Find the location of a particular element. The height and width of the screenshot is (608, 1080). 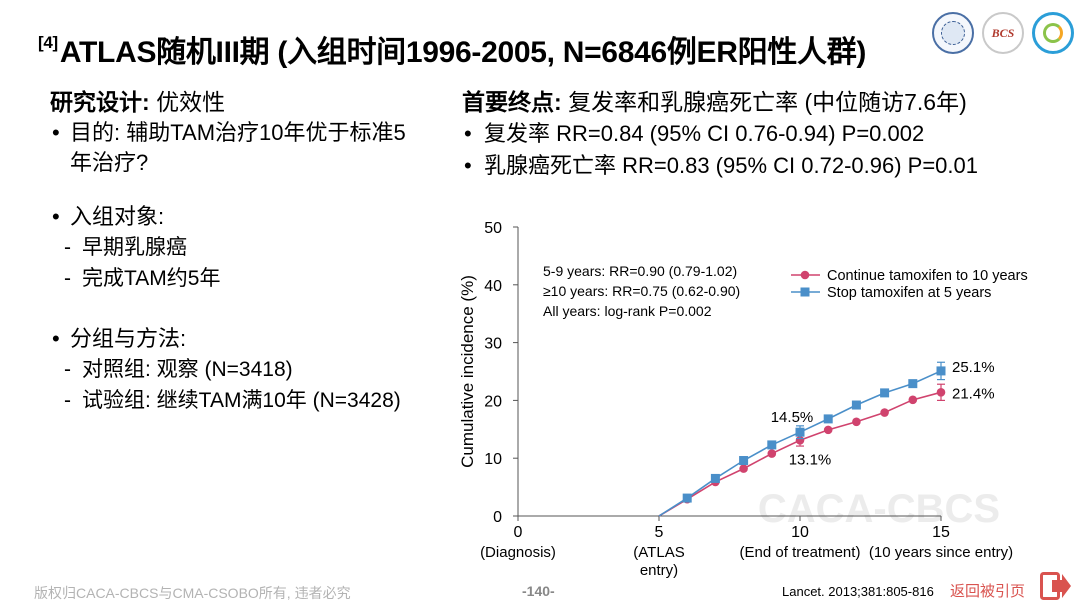

y-tick-label: 0 is located at coordinates (497, 517).